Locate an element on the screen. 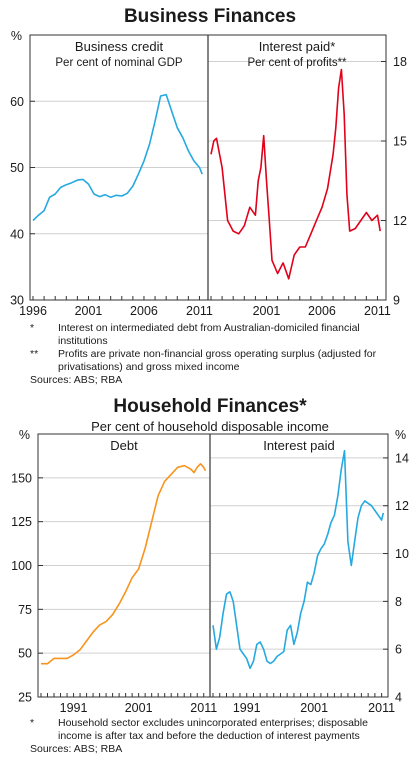 This screenshot has height=760, width=420. y-tick-label: 125 is located at coordinates (21, 522).